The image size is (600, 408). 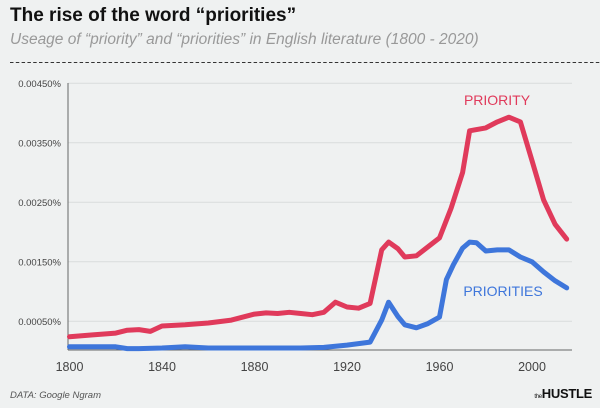 I want to click on header-divider, so click(x=305, y=62).